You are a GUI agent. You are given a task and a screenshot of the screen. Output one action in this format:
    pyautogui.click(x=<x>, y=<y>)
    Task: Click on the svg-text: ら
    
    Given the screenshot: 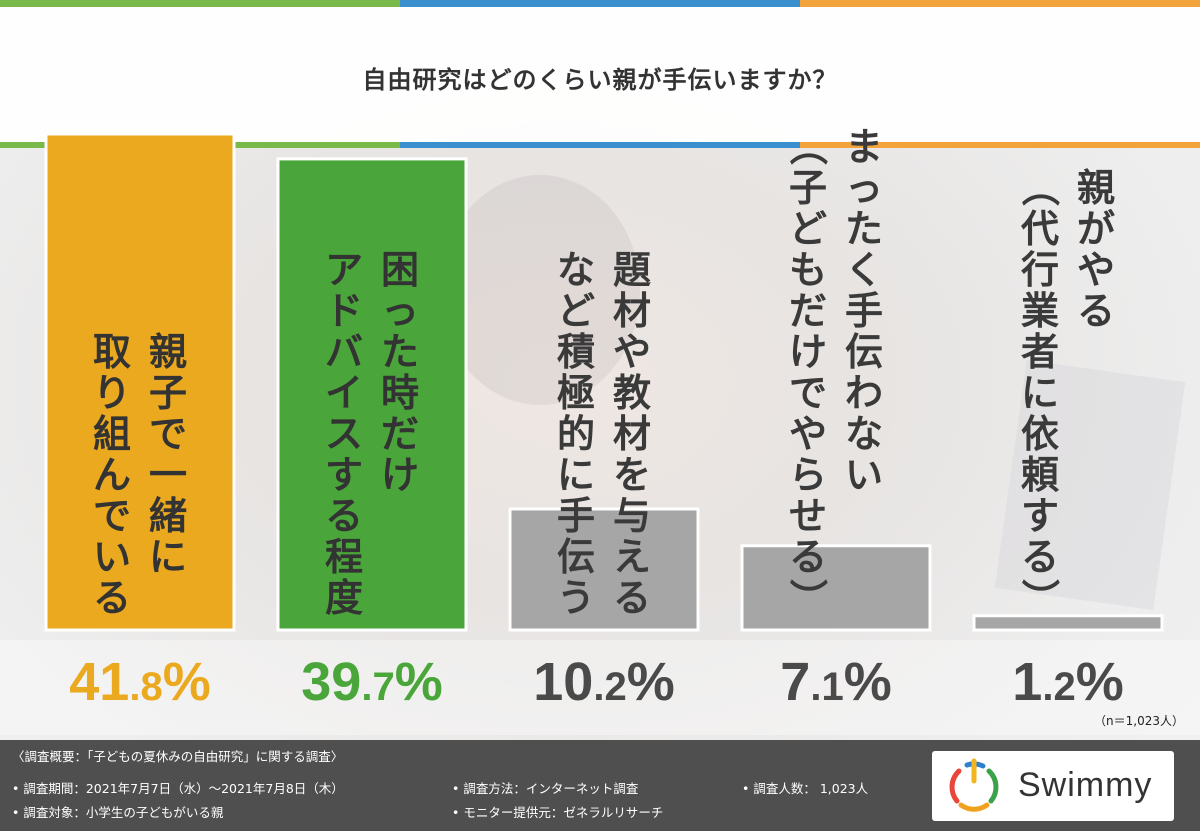 What is the action you would take?
    pyautogui.click(x=808, y=475)
    